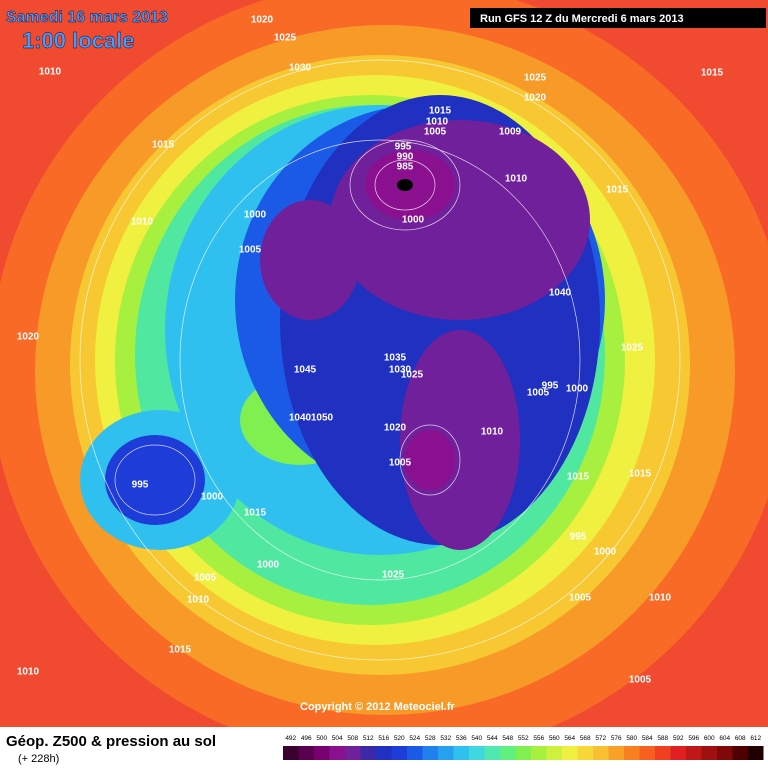  What do you see at coordinates (510, 132) in the screenshot?
I see `isobar-label: 1009` at bounding box center [510, 132].